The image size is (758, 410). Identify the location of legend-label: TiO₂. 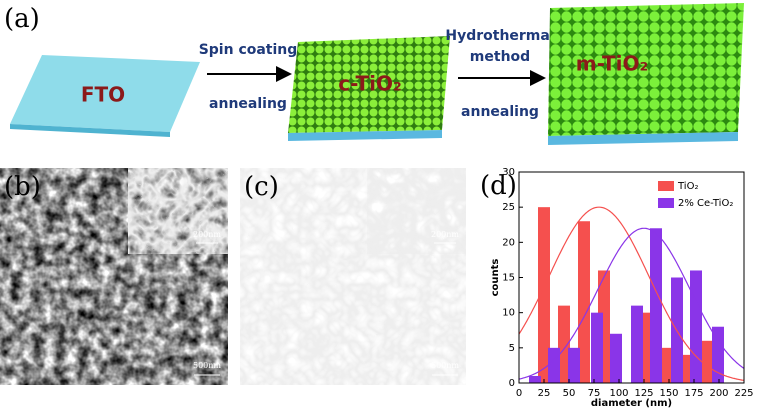
(687, 186).